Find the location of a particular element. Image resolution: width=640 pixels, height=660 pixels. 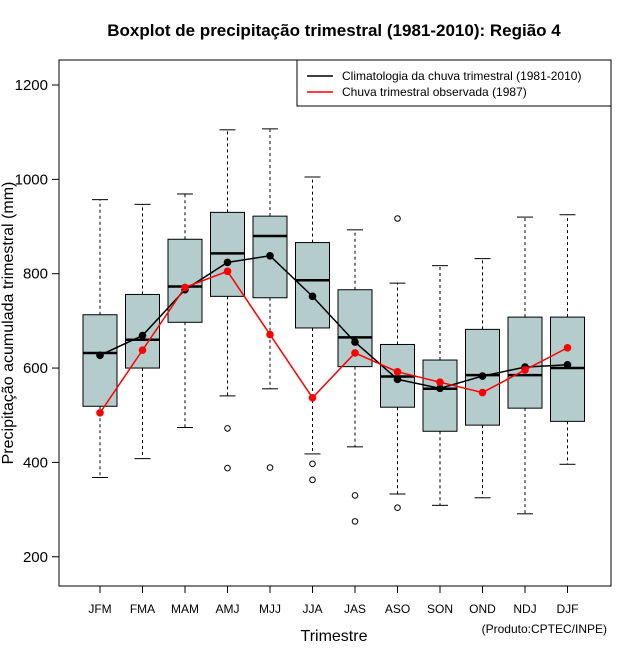

y-tick-label: 600 is located at coordinates (35, 368).